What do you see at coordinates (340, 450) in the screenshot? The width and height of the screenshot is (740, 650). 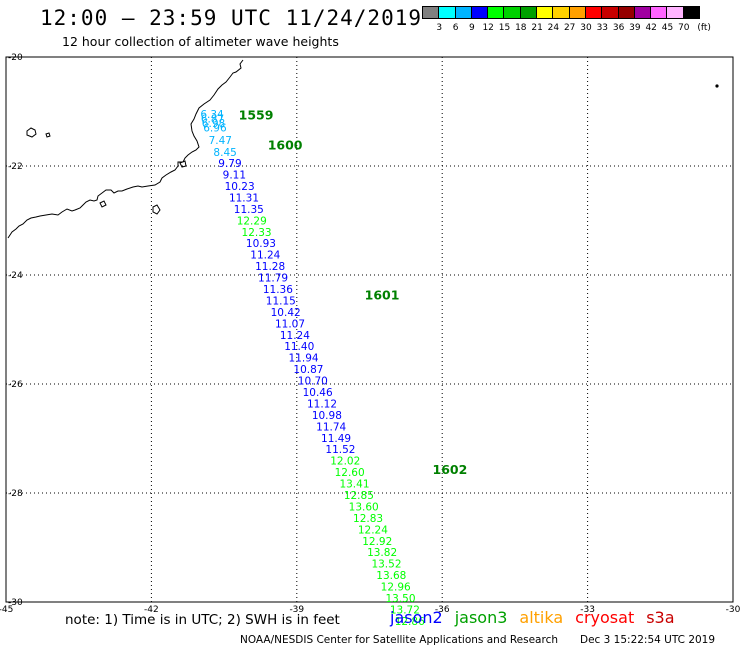 I see `wave-height-label: 11.52` at bounding box center [340, 450].